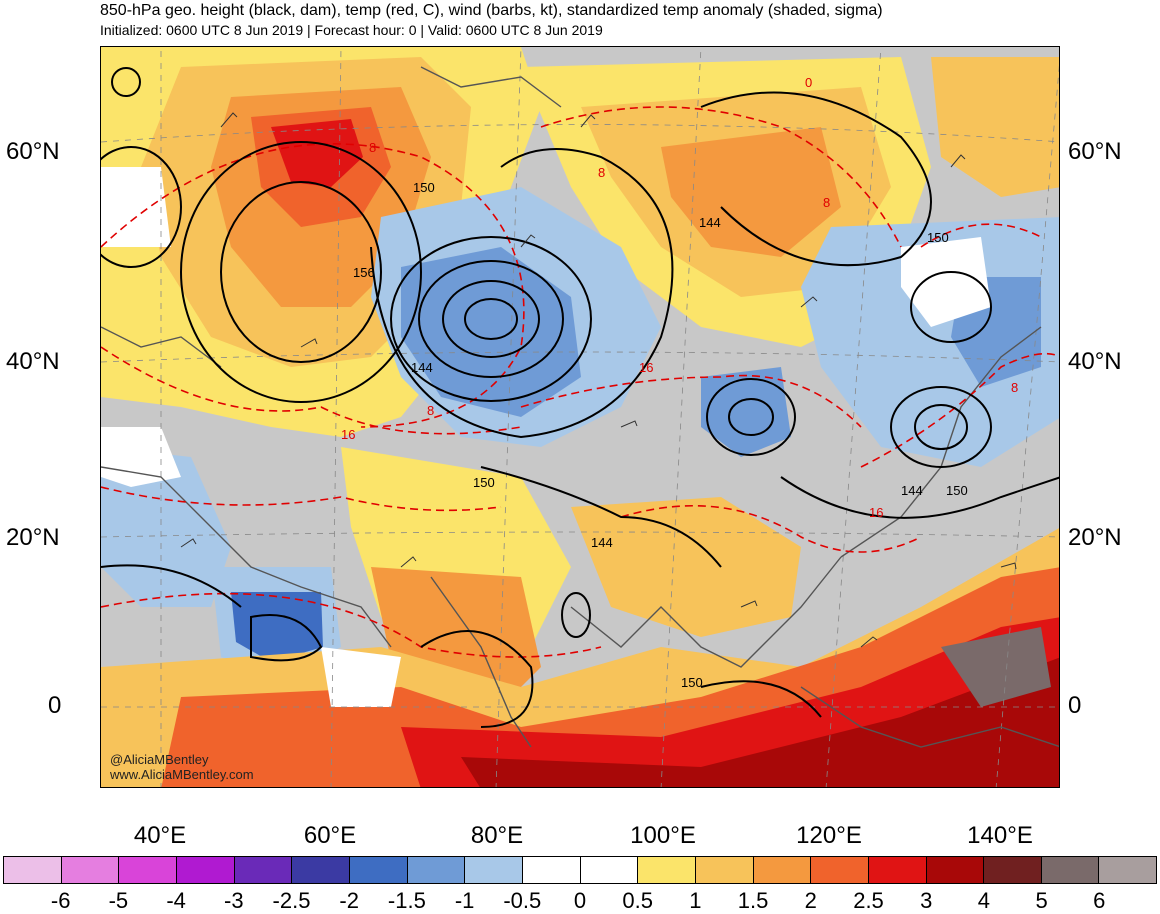  I want to click on colorbar-label: 5, so click(1041, 900).